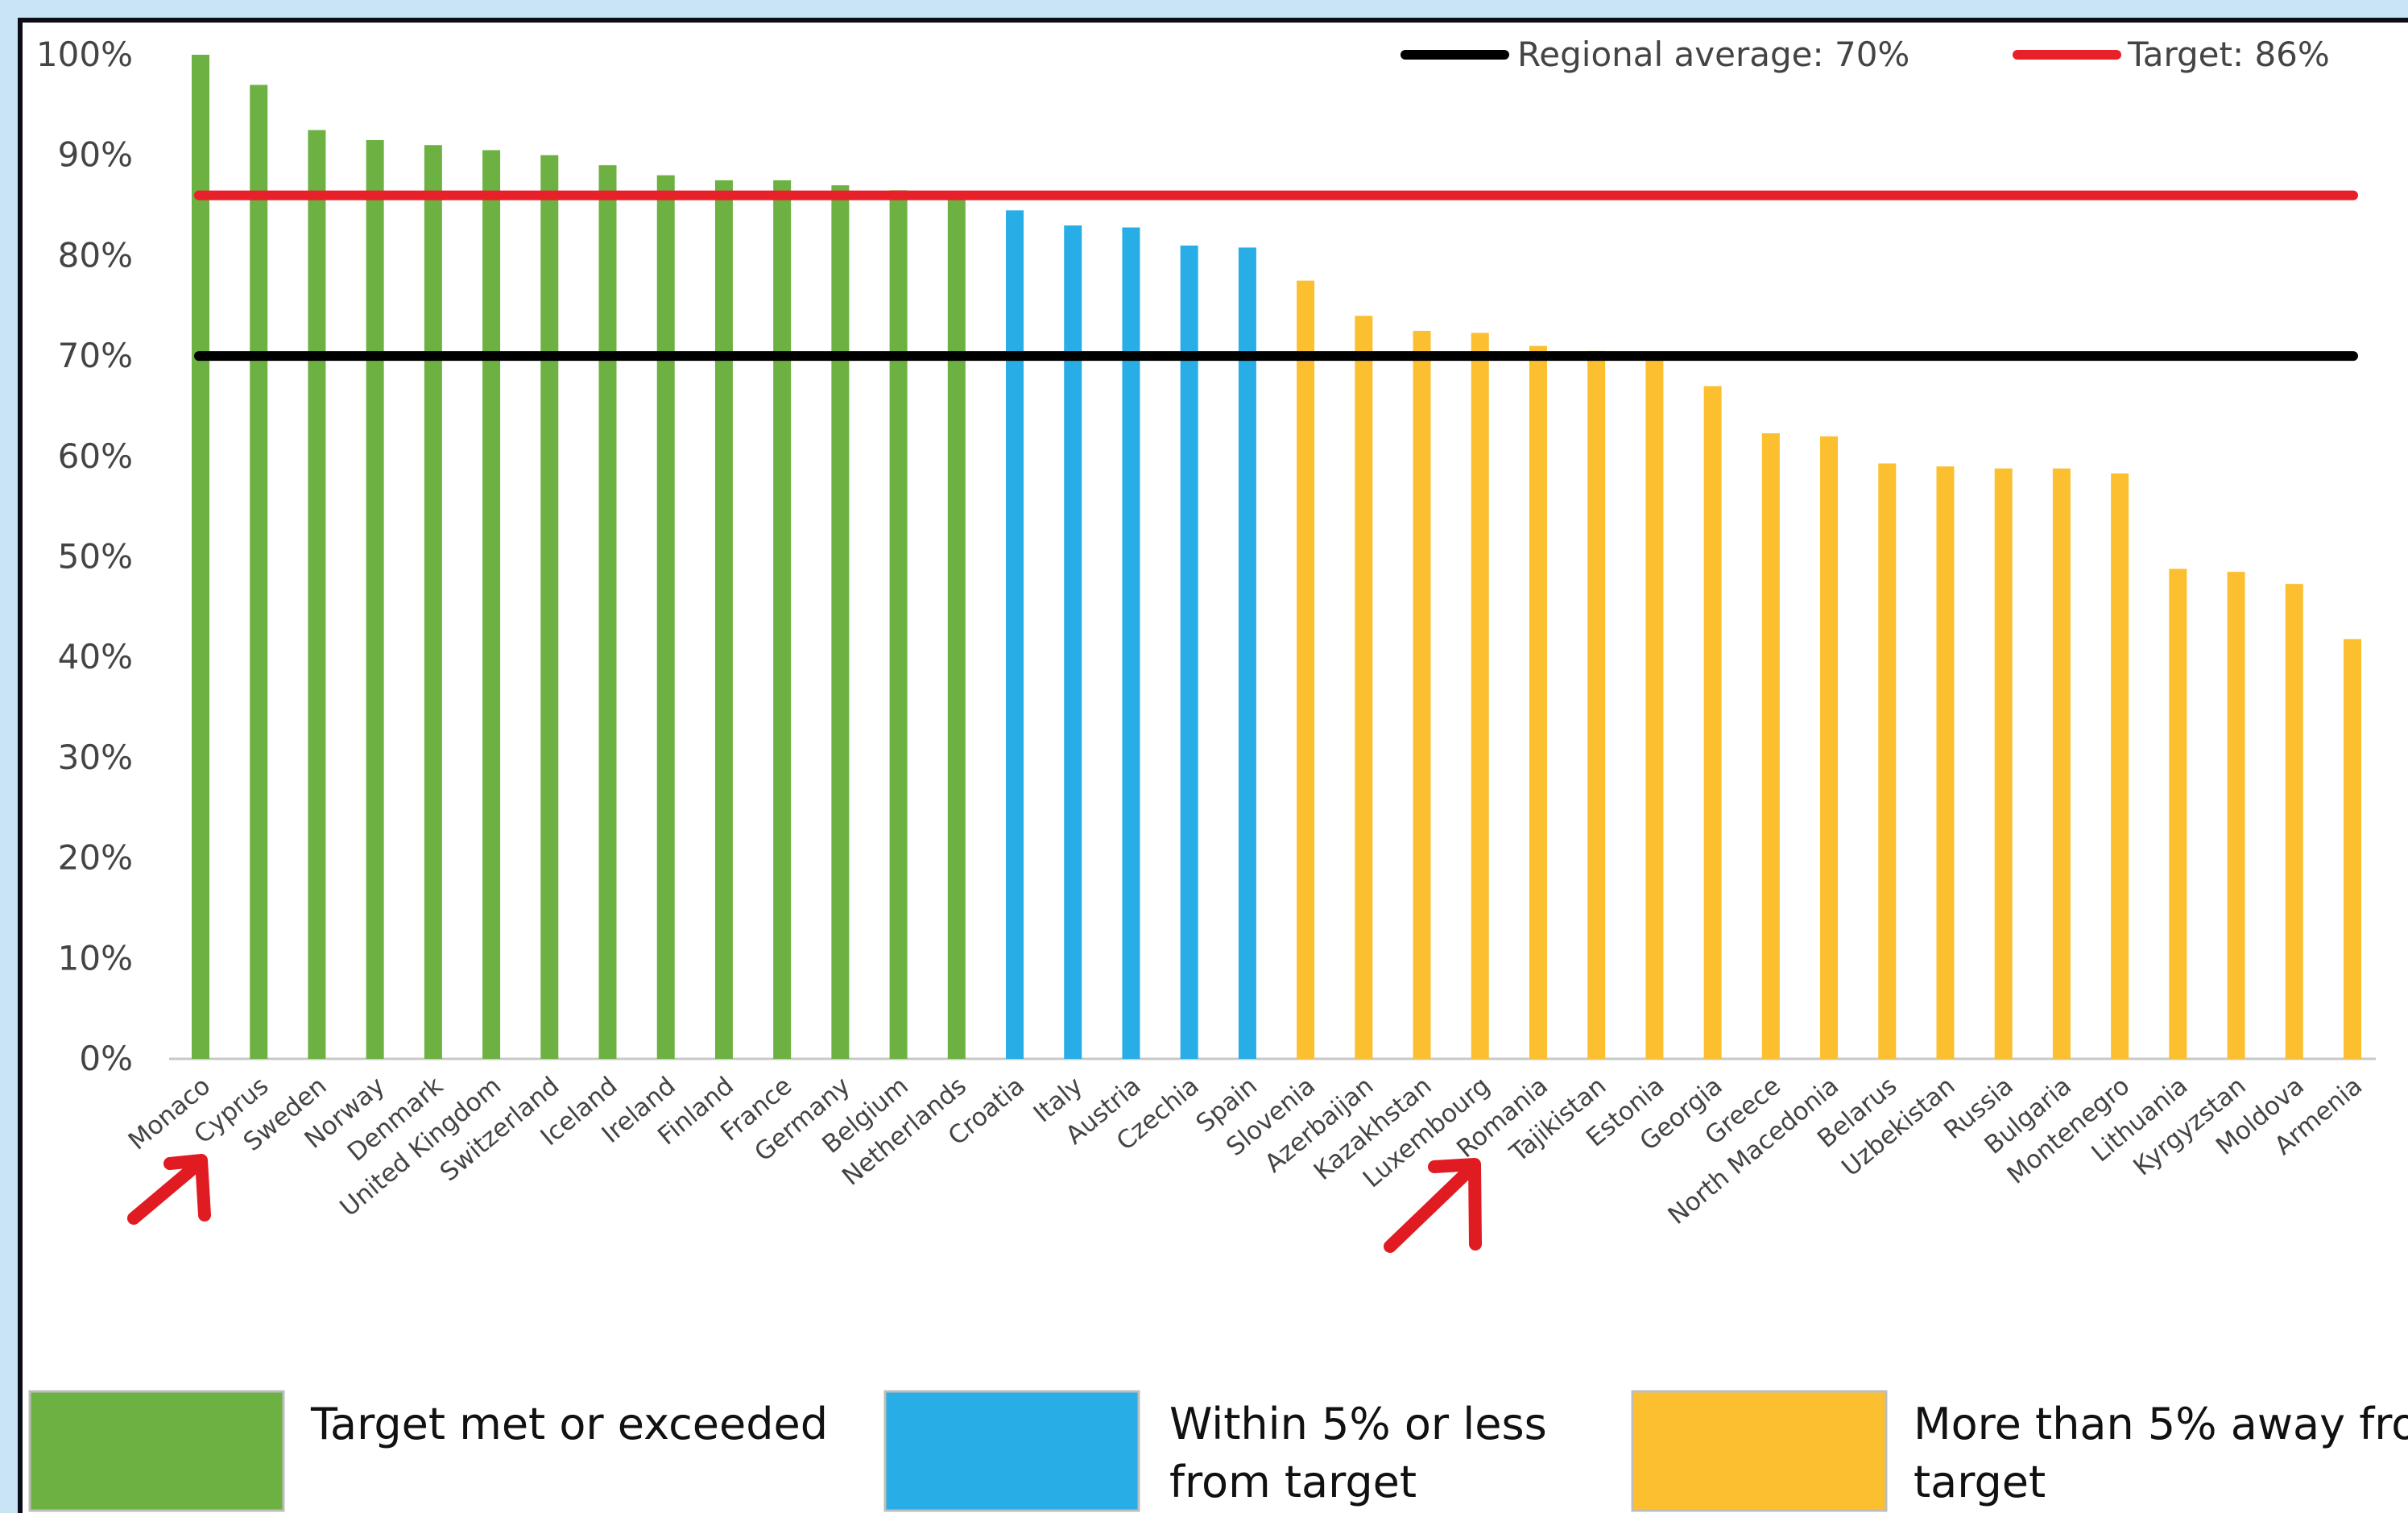 The height and width of the screenshot is (1513, 2408). I want to click on red-arrow-monaco-head, so click(187, 1188).